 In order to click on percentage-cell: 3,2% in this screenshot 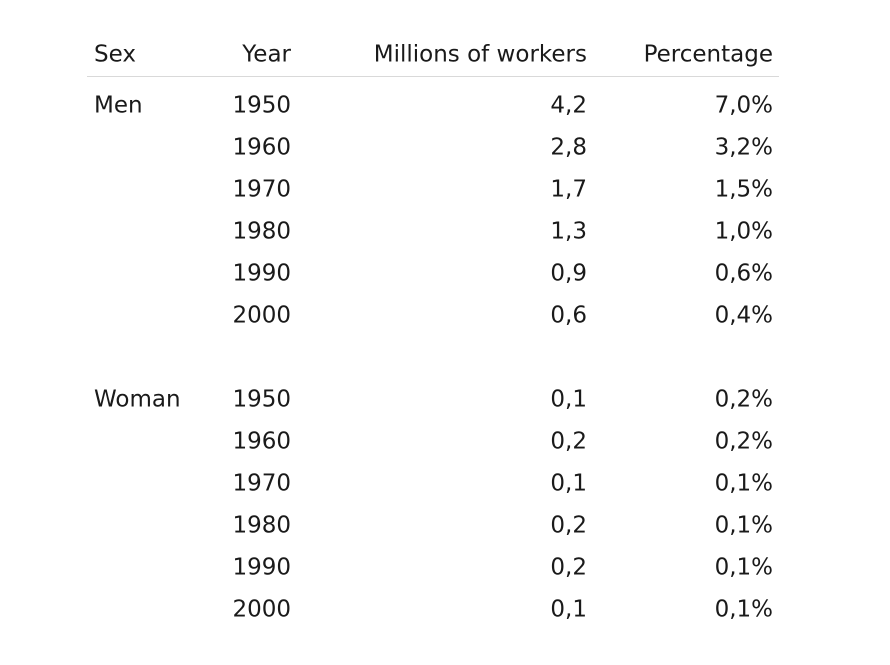, I will do `click(743, 147)`.